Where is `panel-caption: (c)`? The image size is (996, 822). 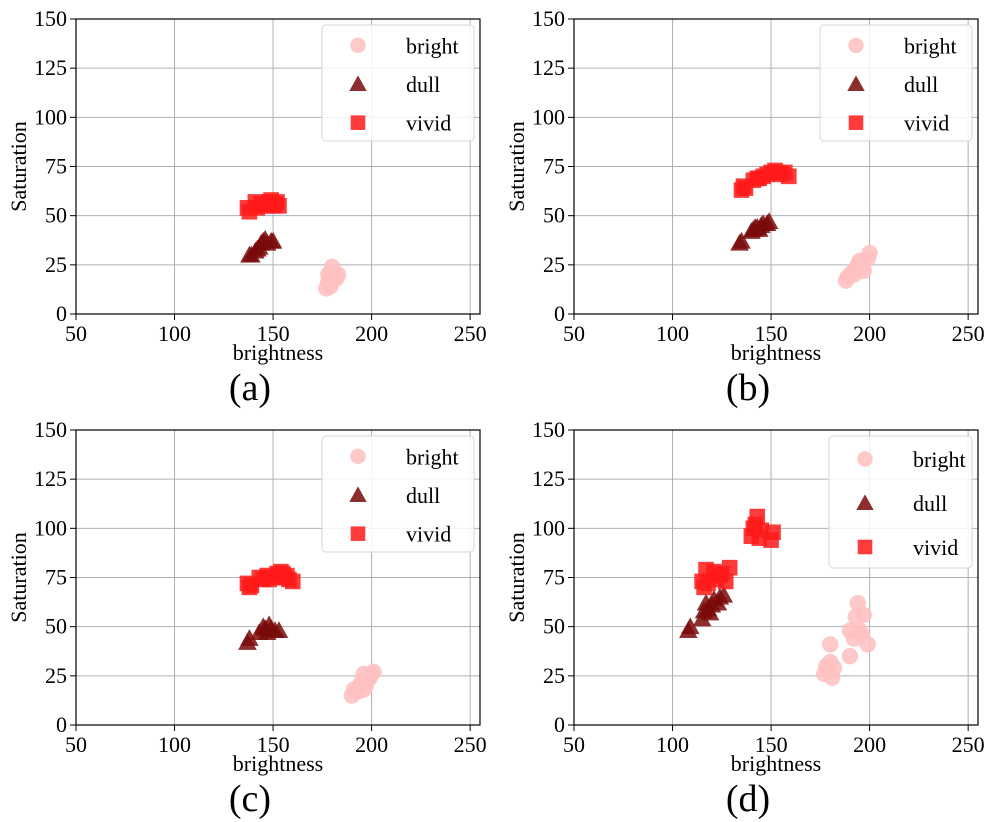
panel-caption: (c) is located at coordinates (250, 799).